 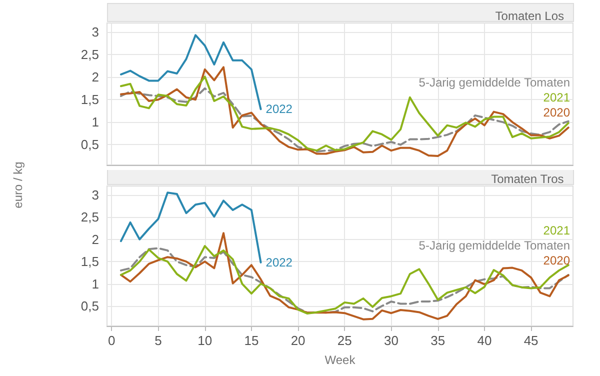 I want to click on x-axis-title: Week, so click(x=340, y=360).